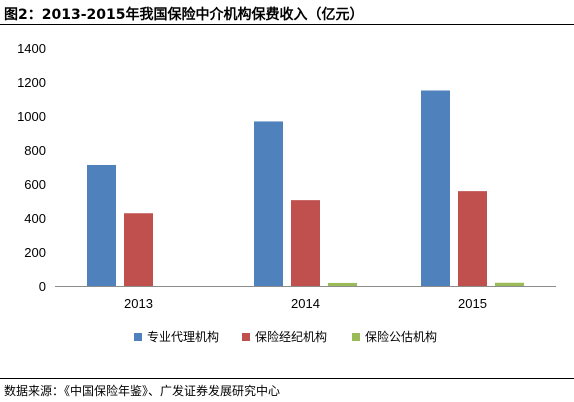 The height and width of the screenshot is (402, 574). I want to click on y-axis: 0 200 400 600 800 1000 1200 1400, so click(31, 167).